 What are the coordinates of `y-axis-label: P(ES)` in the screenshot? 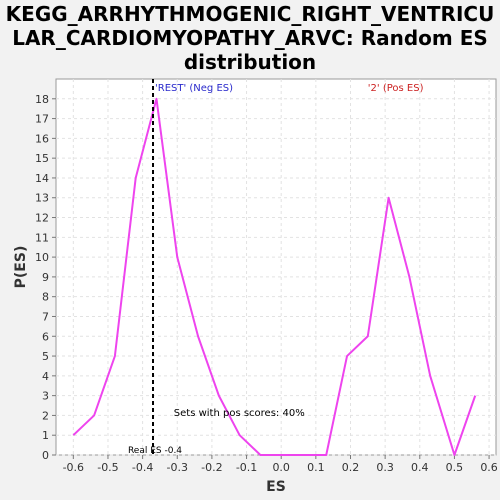 It's located at (21, 267).